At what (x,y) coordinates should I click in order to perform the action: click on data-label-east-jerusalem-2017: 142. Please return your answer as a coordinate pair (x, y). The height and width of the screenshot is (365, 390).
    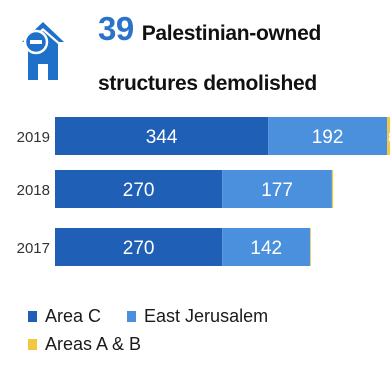
    Looking at the image, I should click on (266, 248).